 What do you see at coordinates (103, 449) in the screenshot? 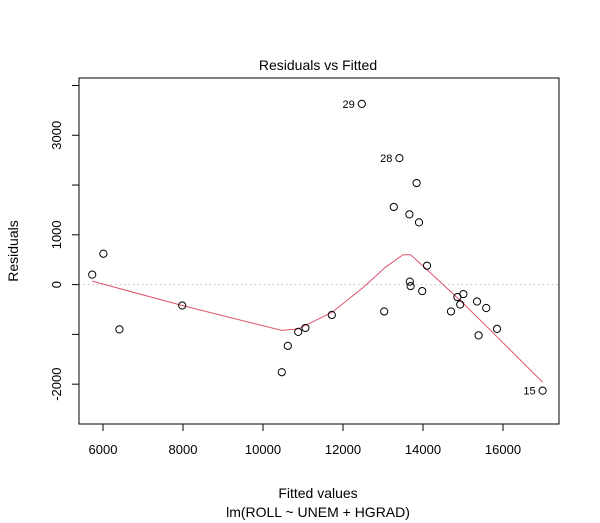
I see `x-tick-label: 6000` at bounding box center [103, 449].